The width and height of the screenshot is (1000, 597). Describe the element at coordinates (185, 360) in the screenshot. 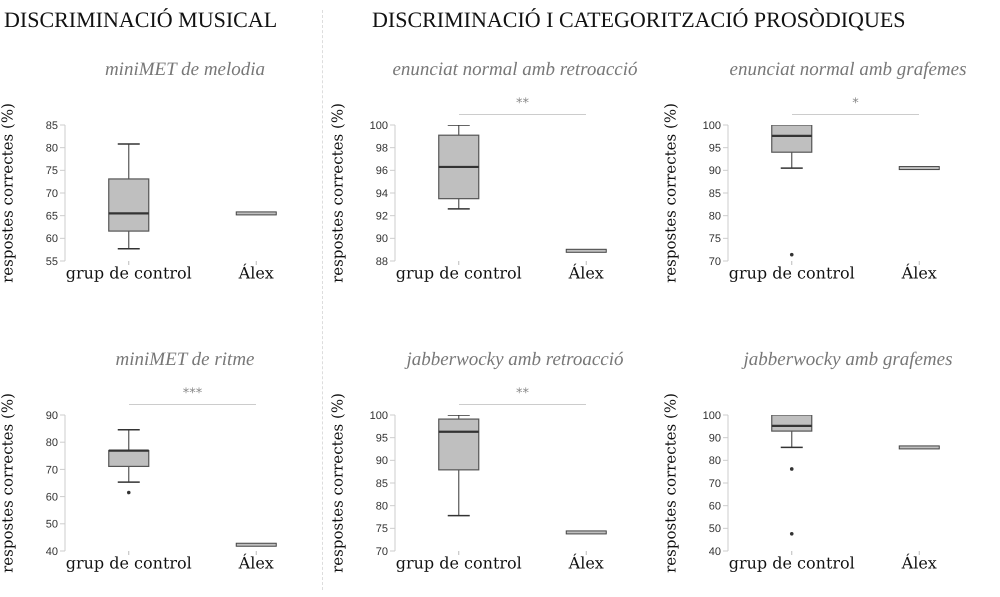

I see `chart-title: miniMET de ritme` at that location.